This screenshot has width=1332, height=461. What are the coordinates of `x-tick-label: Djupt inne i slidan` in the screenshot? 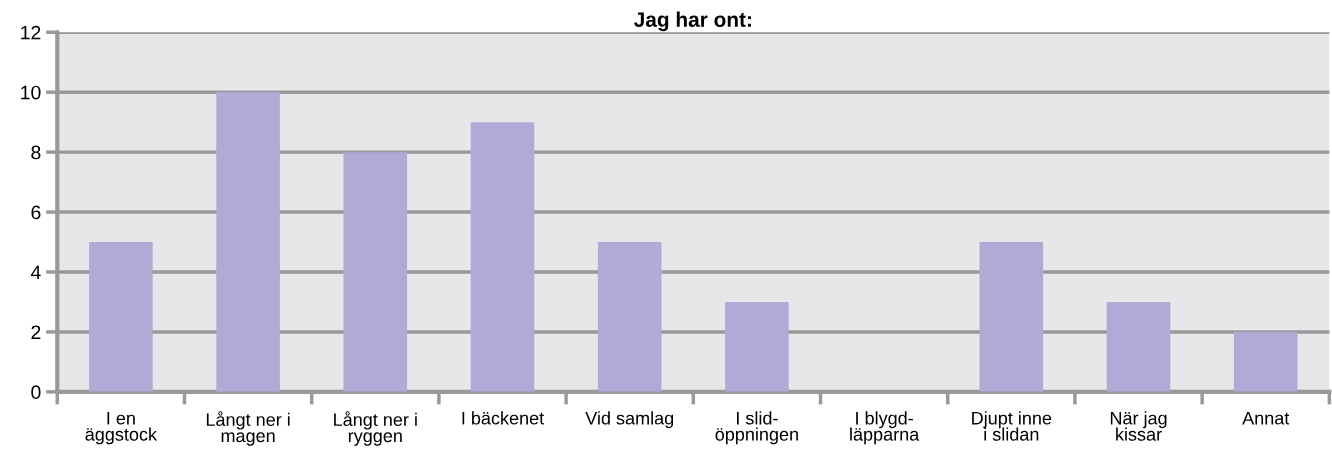 It's located at (1012, 426).